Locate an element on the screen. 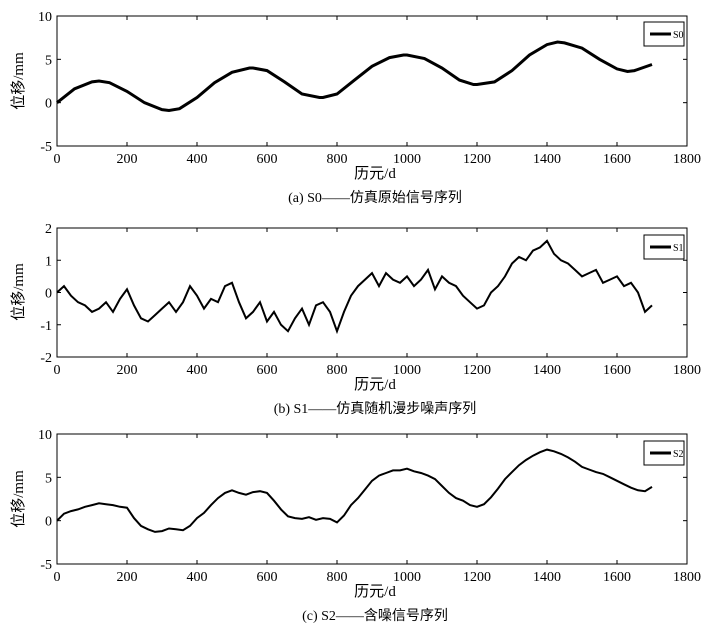  legend-label: S0 is located at coordinates (678, 35).